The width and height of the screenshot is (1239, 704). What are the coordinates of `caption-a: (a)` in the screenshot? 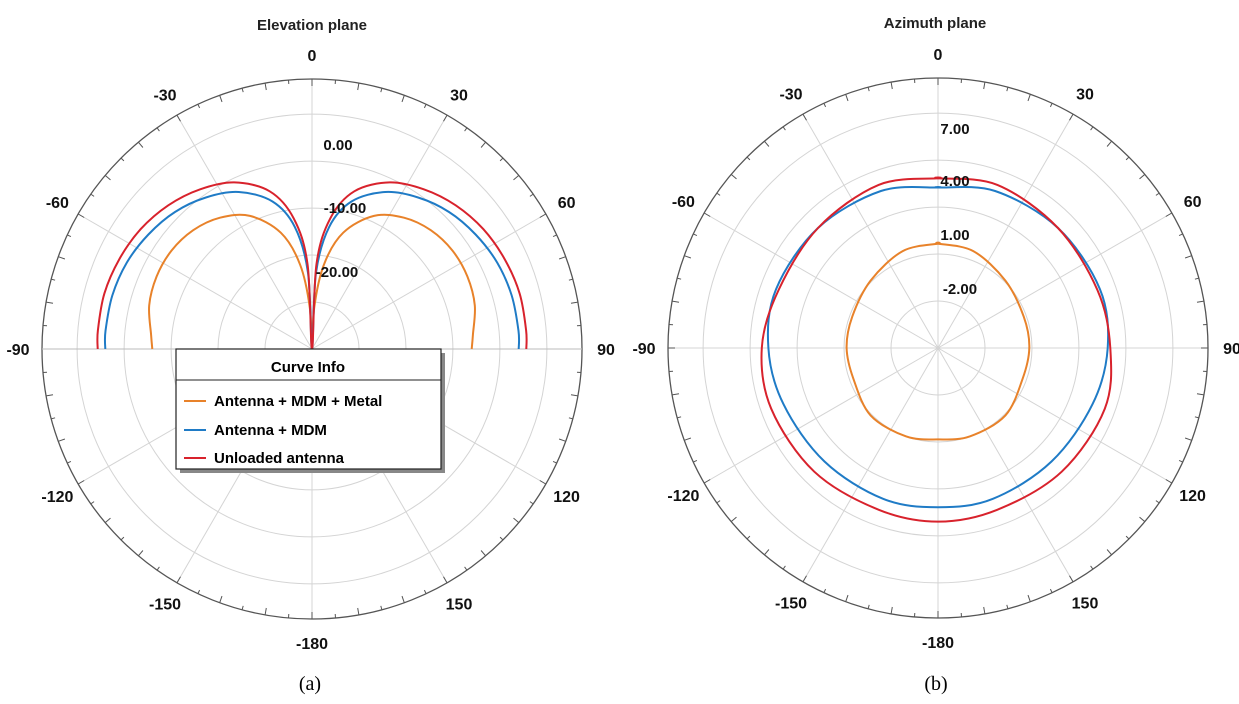 It's located at (310, 684).